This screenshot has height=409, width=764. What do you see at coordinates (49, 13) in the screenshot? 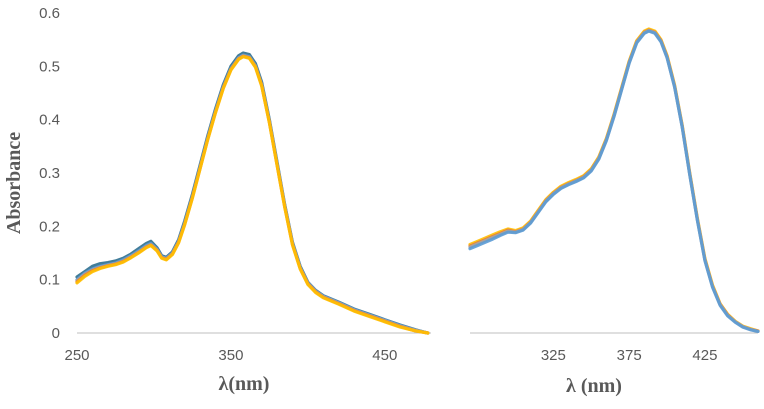
I see `y-tick-label: 0.6` at bounding box center [49, 13].